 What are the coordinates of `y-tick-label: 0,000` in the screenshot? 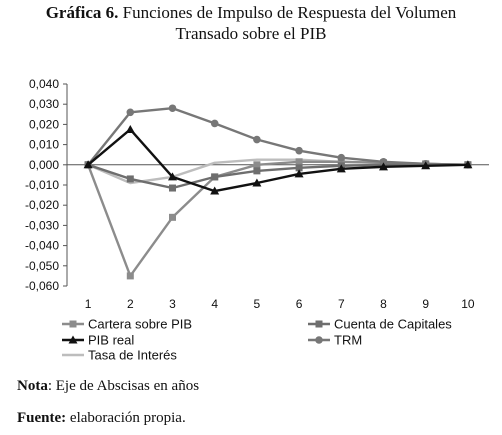 It's located at (44, 165).